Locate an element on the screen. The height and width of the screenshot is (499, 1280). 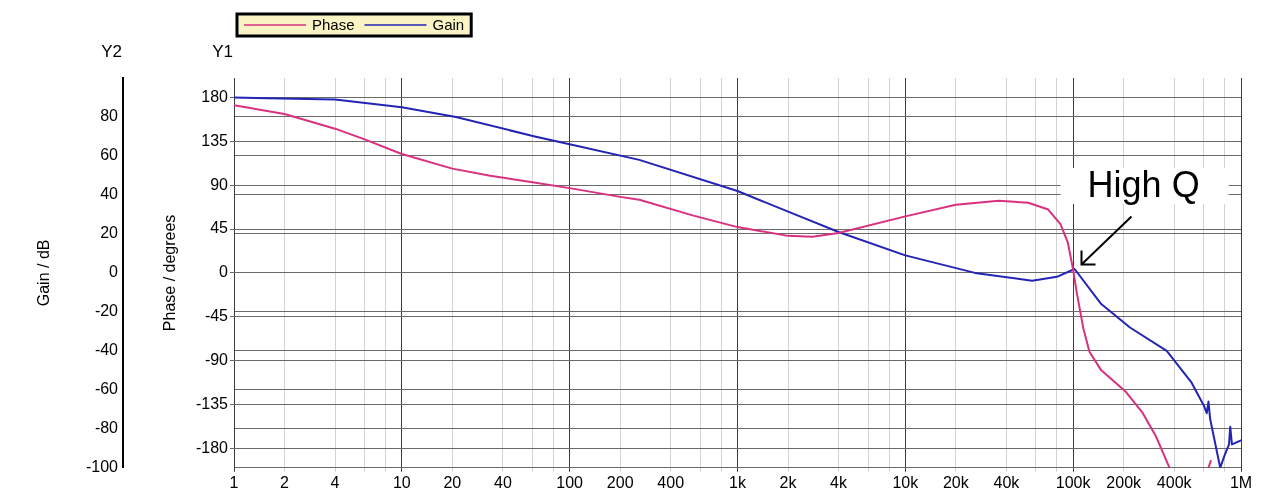
x-tick-label: 1M is located at coordinates (1241, 482).